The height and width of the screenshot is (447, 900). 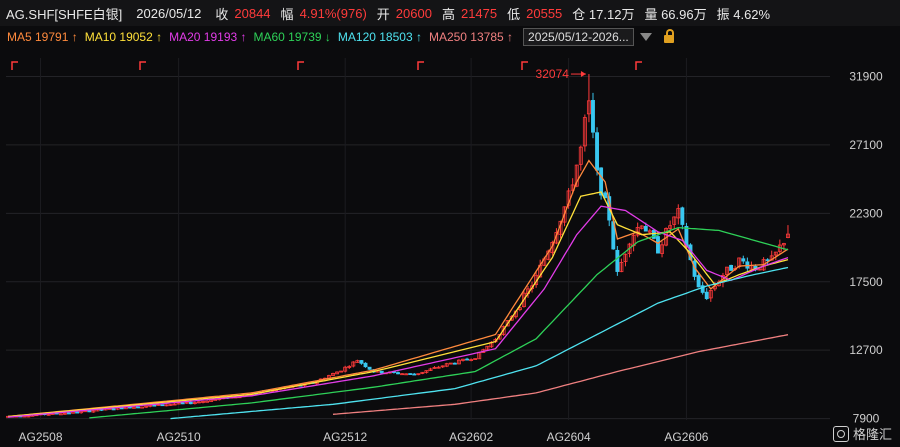 What do you see at coordinates (866, 282) in the screenshot?
I see `y-tick-label: 17500` at bounding box center [866, 282].